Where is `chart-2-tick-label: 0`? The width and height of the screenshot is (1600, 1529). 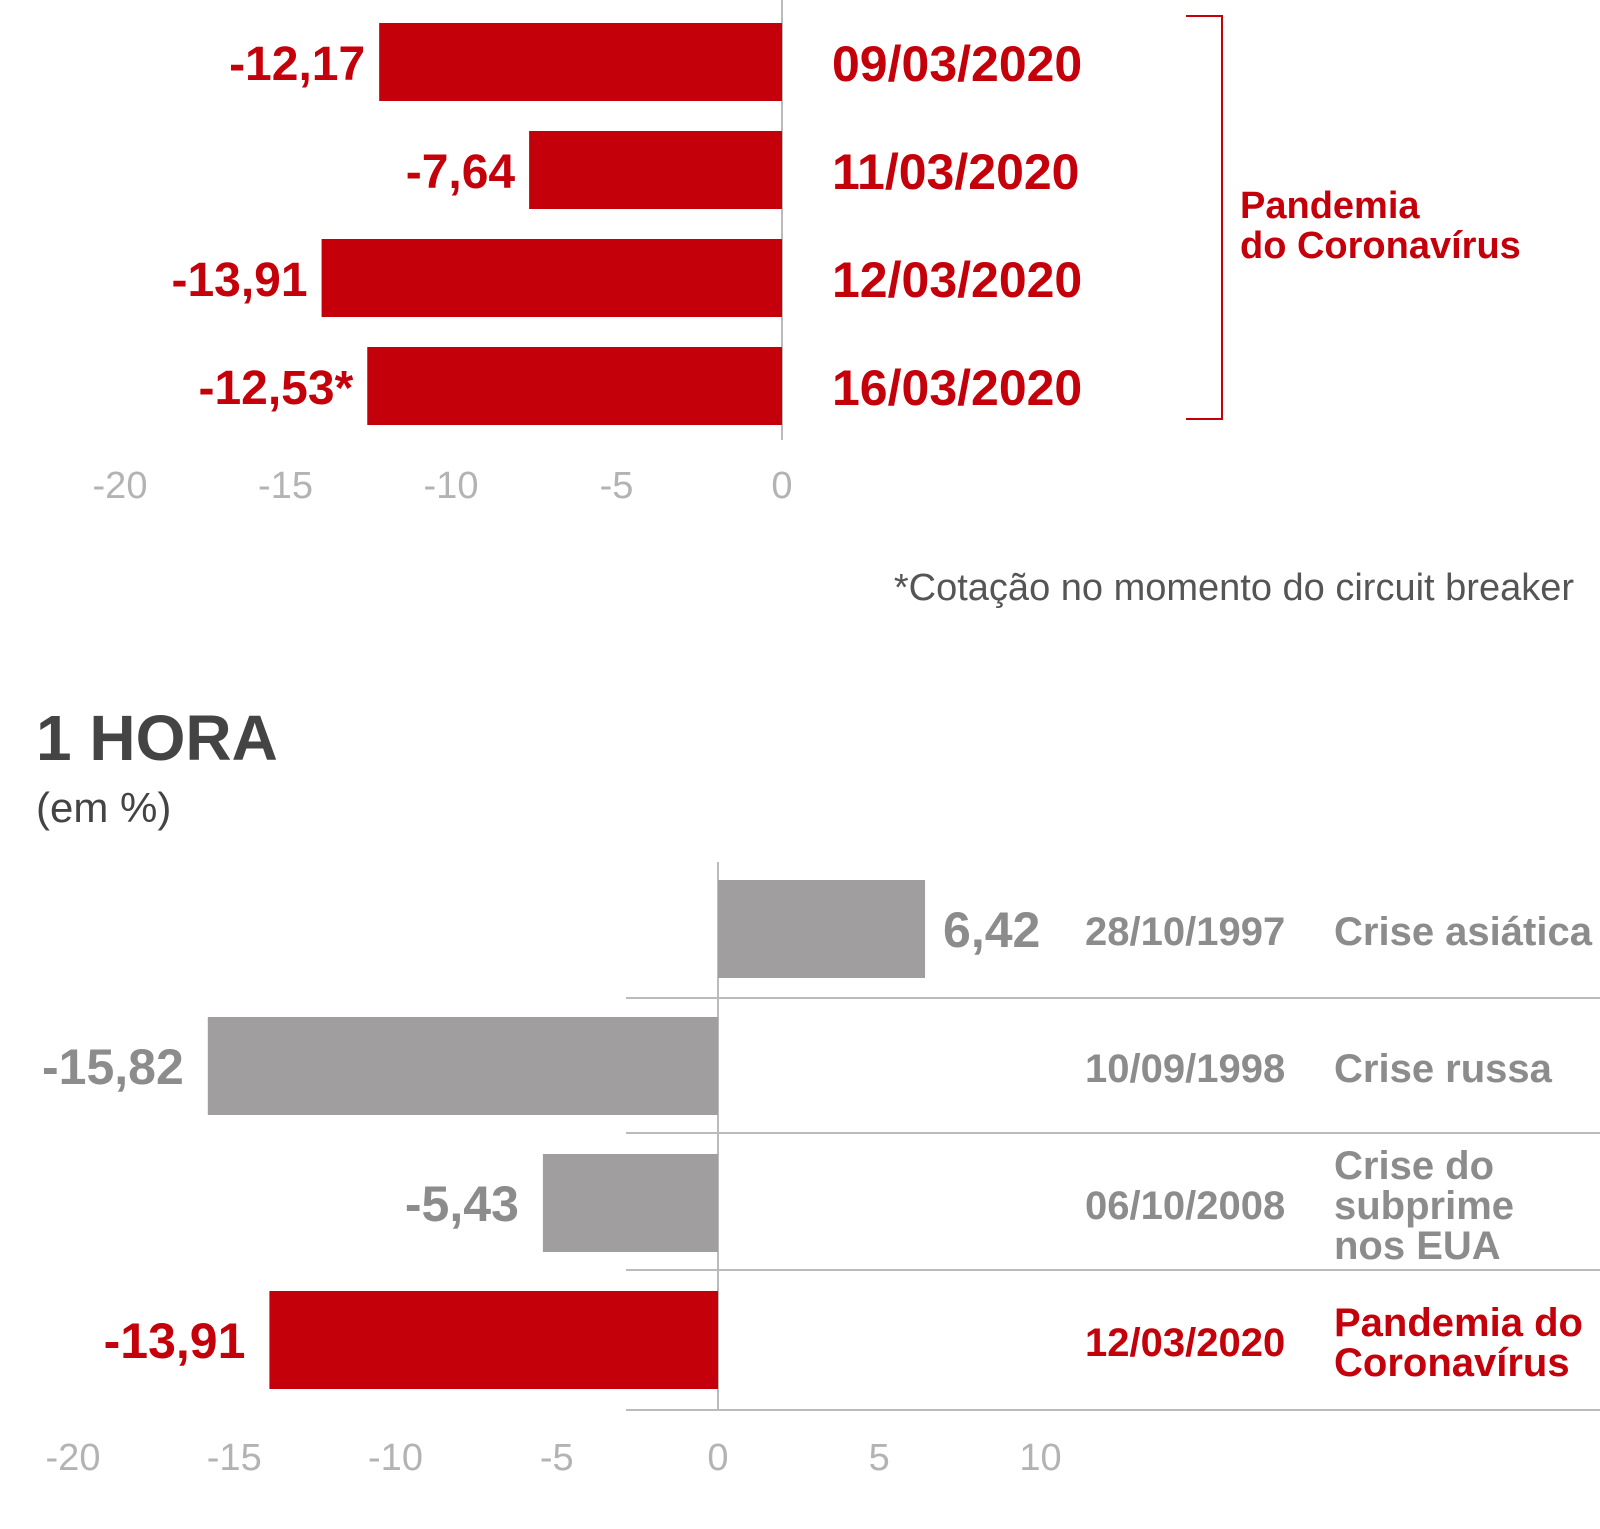 chart-2-tick-label: 0 is located at coordinates (717, 1458).